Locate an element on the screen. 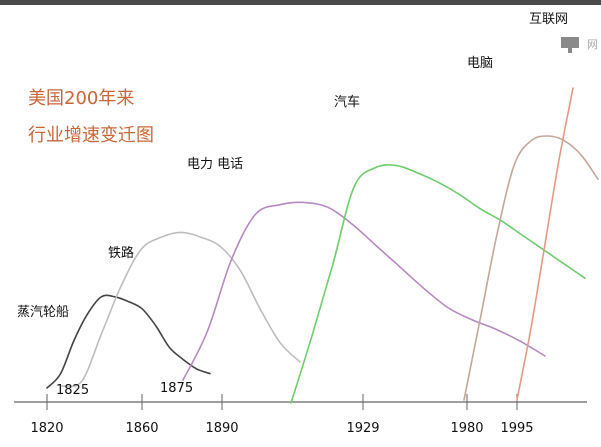  series-name-label: 电力 电话 is located at coordinates (215, 164).